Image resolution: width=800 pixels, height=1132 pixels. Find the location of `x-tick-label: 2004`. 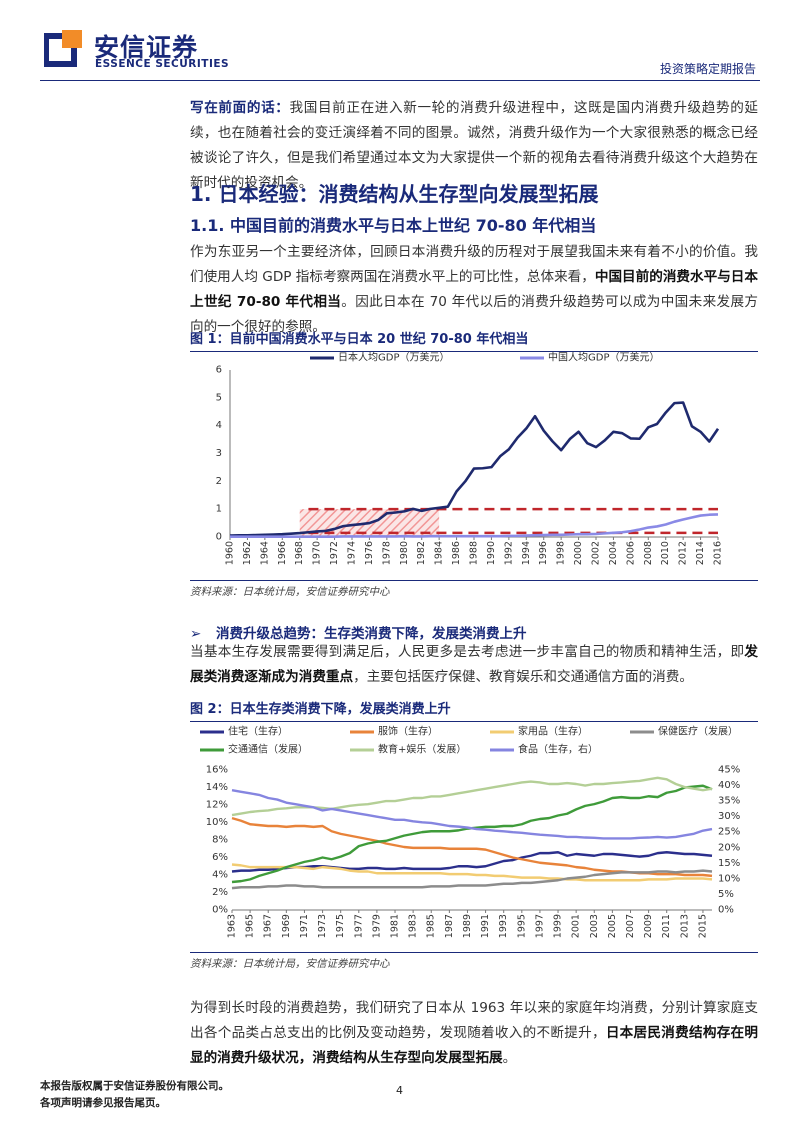

x-tick-label: 2004 is located at coordinates (613, 553).